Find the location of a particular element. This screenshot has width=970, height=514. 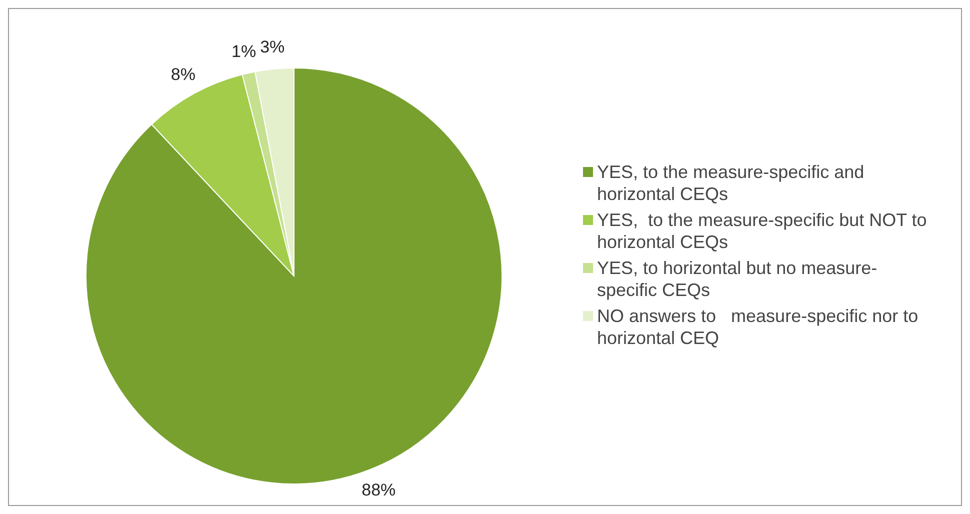

data-label: 8% is located at coordinates (183, 74).